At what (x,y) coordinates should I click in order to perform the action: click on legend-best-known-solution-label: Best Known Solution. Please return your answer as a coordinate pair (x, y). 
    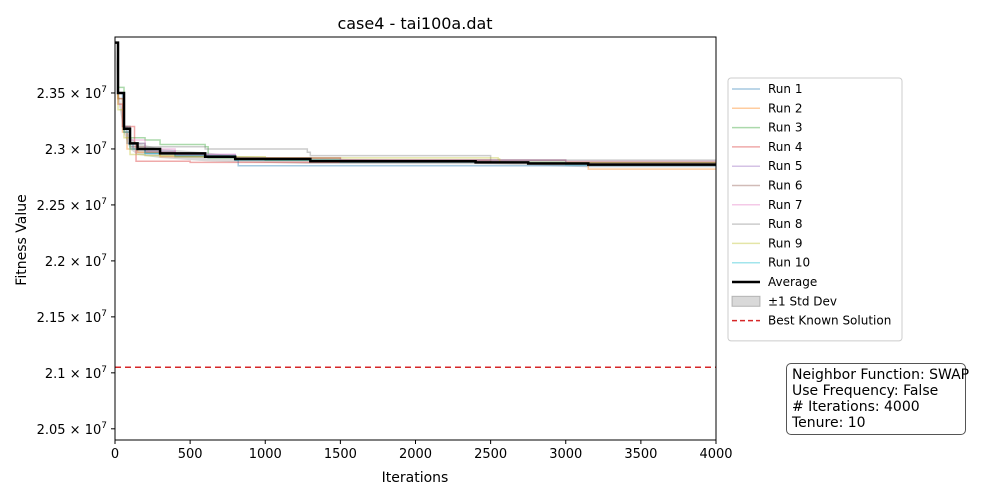
    Looking at the image, I should click on (829, 321).